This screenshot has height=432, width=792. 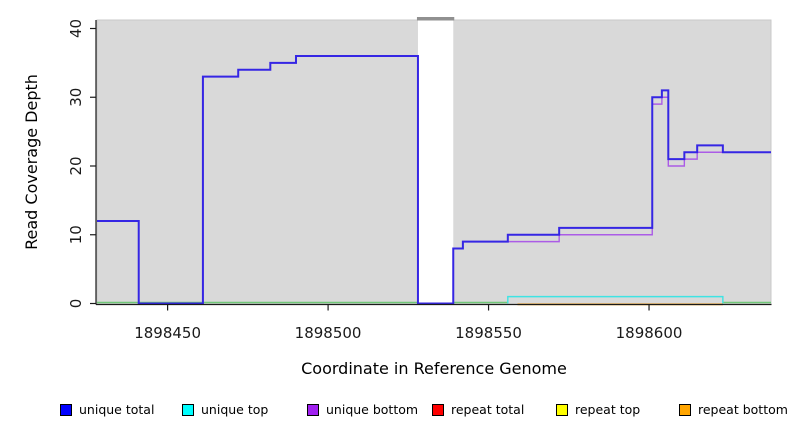 I want to click on y-tick-label: 0, so click(x=76, y=304).